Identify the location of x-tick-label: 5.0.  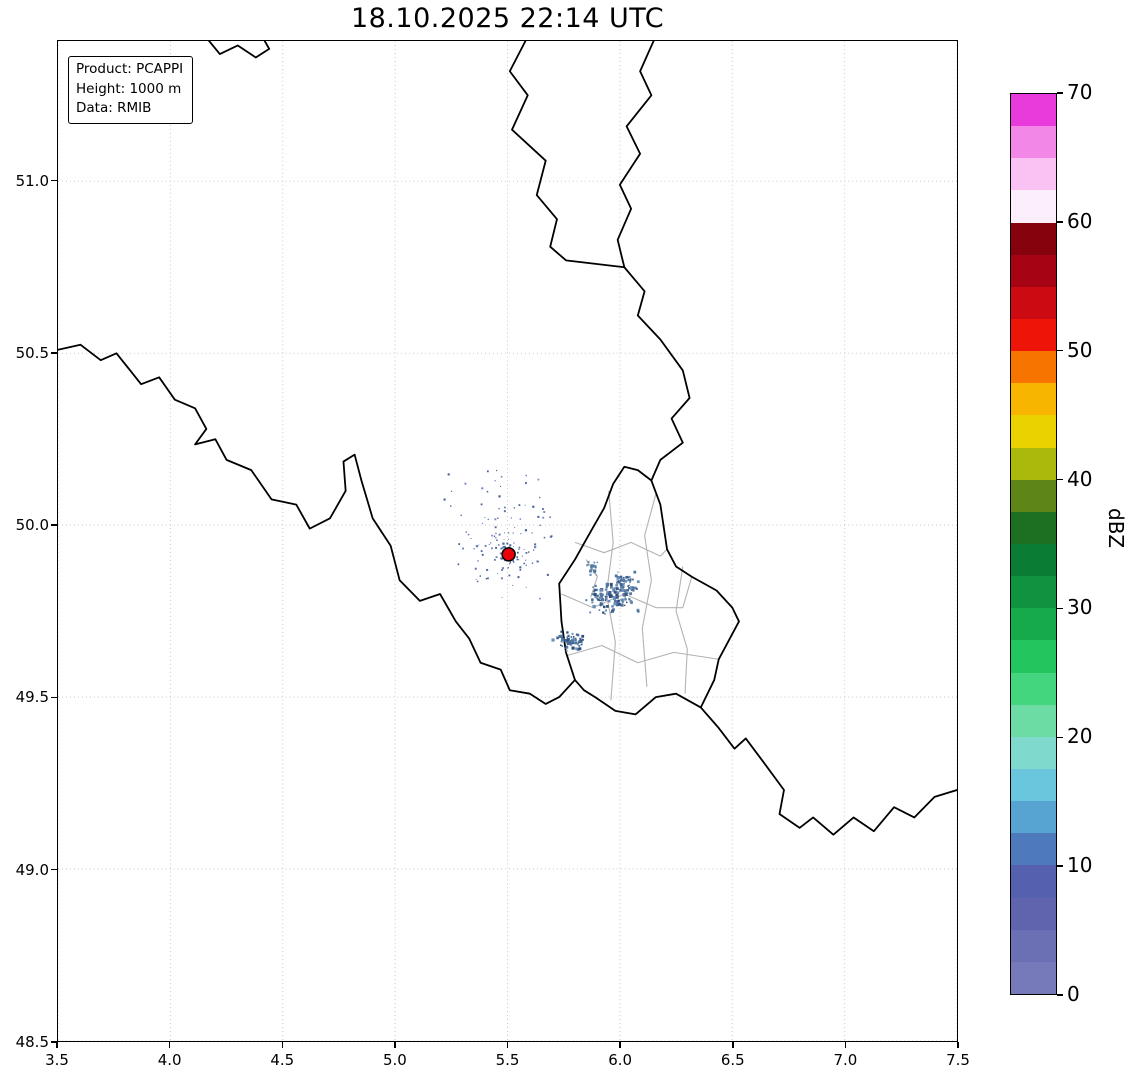
(394, 1060).